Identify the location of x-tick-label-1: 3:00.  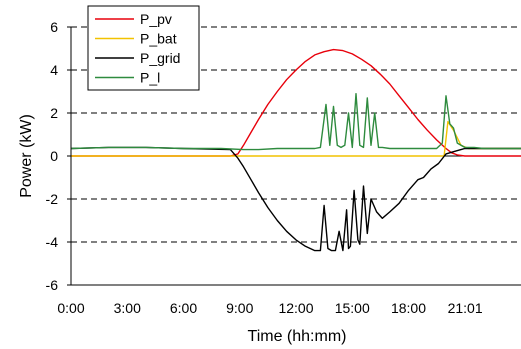
(127, 308).